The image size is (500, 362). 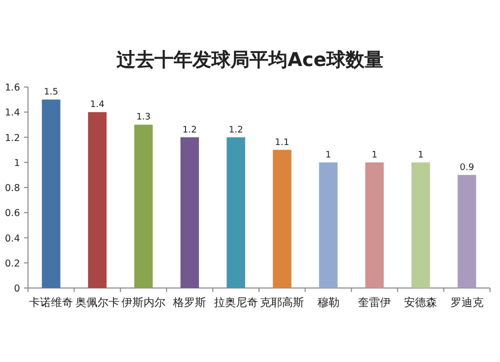 I want to click on y-tick-label: 0.8, so click(x=12, y=188).